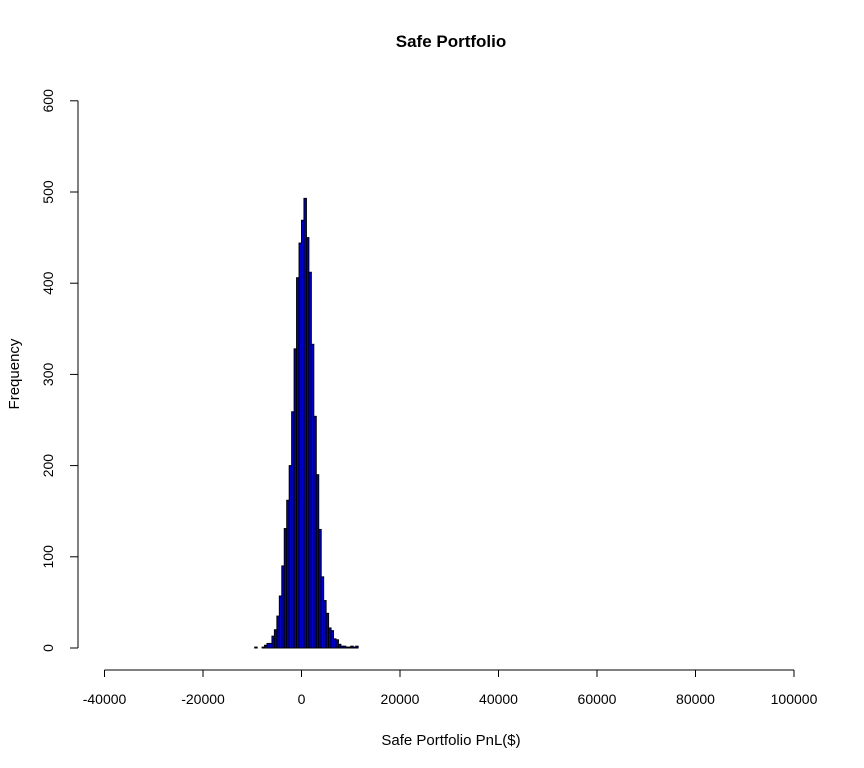 The image size is (864, 768). I want to click on y-tick-label: 400, so click(48, 283).